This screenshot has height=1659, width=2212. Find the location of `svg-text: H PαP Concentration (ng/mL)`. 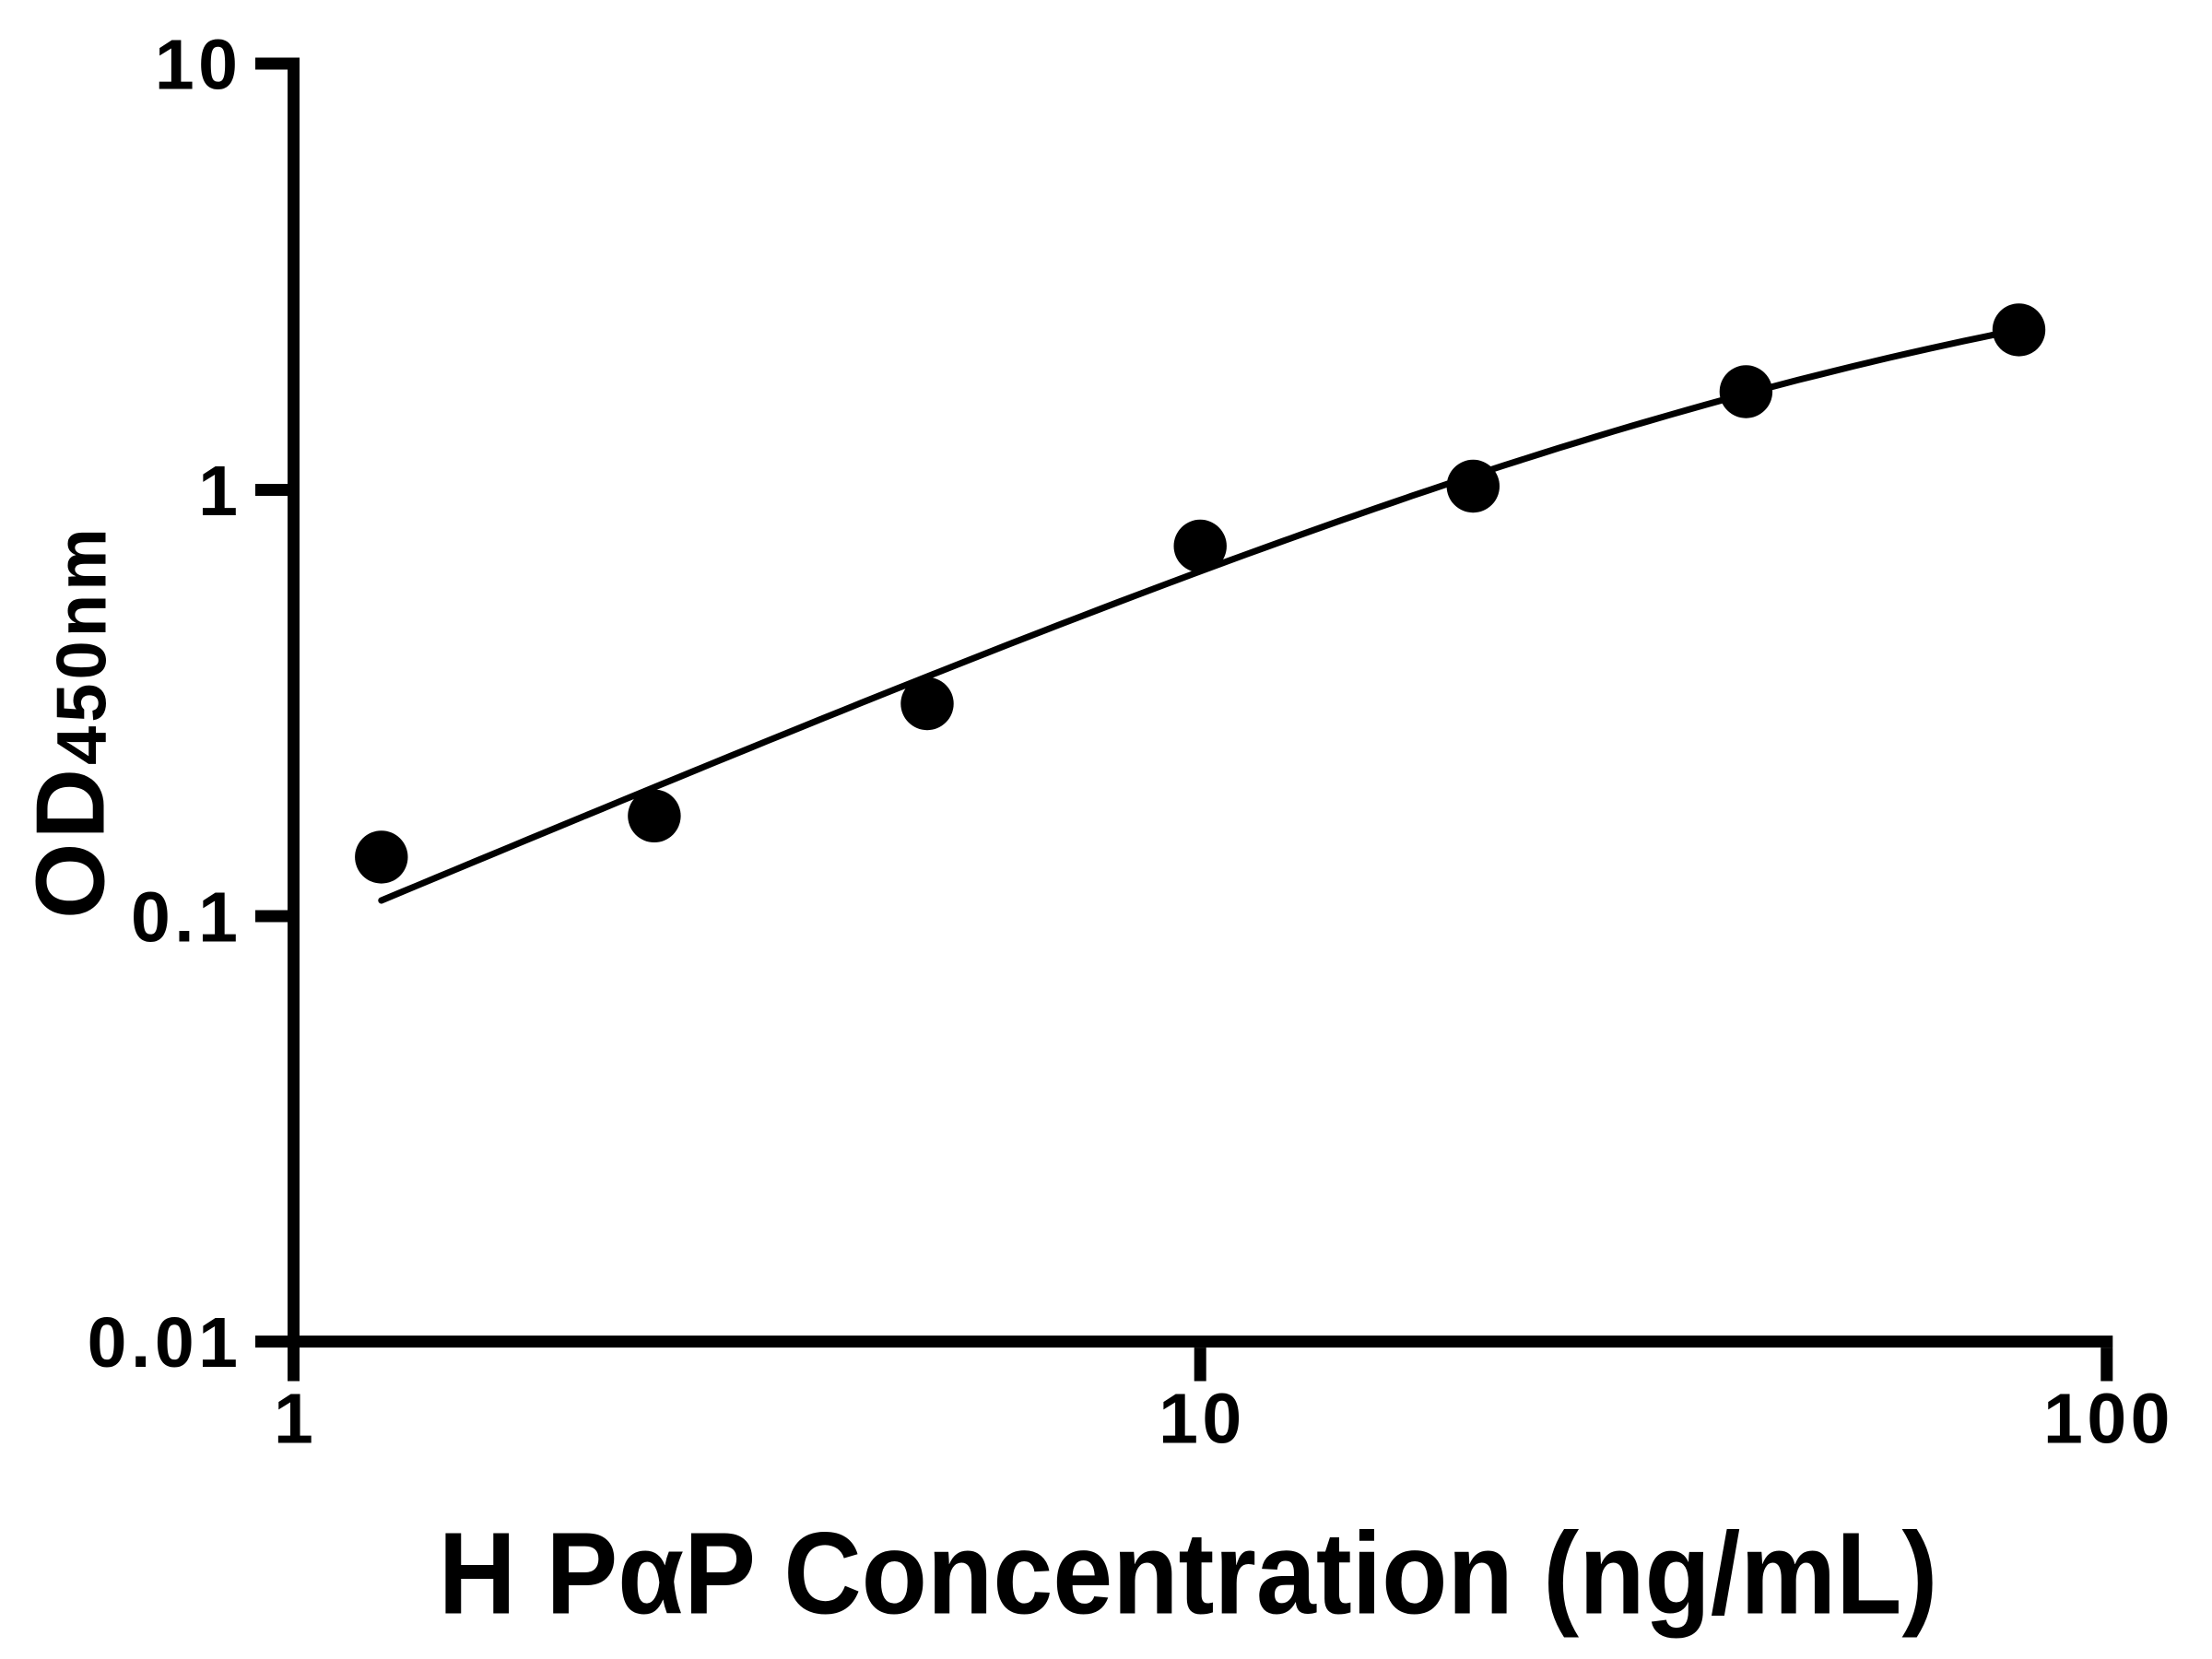

svg-text: H PαP Concentration (ng/mL) is located at coordinates (1188, 1573).